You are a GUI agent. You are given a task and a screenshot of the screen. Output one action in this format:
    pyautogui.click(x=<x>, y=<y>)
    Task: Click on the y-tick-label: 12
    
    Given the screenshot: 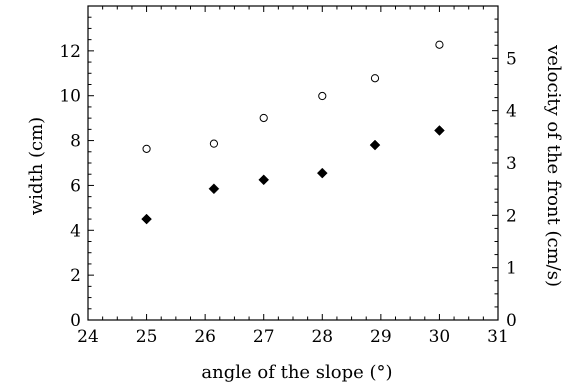 What is the action you would take?
    pyautogui.click(x=70, y=52)
    